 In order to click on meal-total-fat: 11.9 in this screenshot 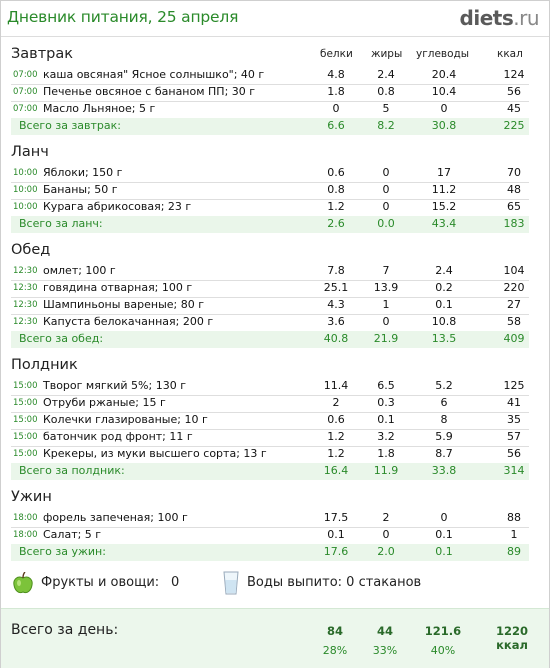, I will do `click(386, 470)`.